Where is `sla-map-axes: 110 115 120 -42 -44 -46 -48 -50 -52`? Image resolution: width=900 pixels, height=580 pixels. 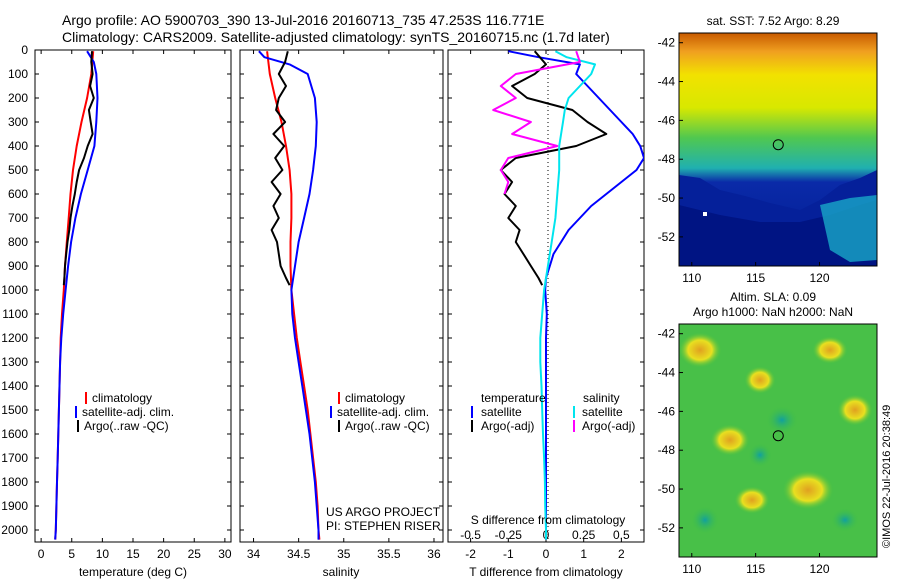 sla-map-axes: 110 115 120 -42 -44 -46 -48 -50 -52 is located at coordinates (744, 451).